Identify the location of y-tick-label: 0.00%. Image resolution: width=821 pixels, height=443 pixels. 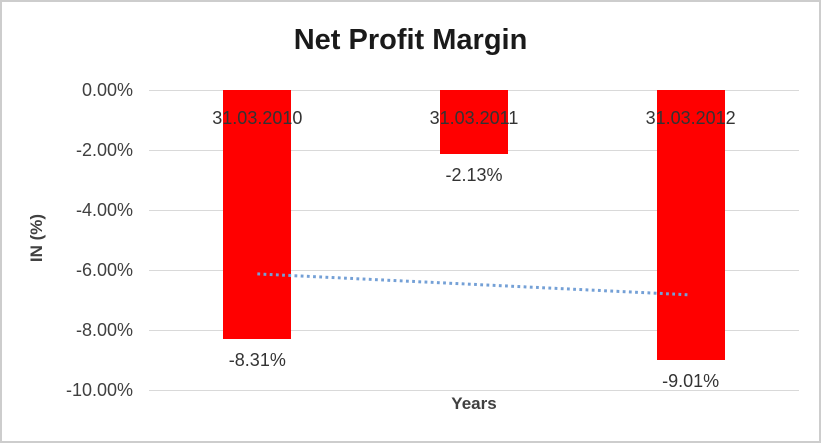
(107, 90).